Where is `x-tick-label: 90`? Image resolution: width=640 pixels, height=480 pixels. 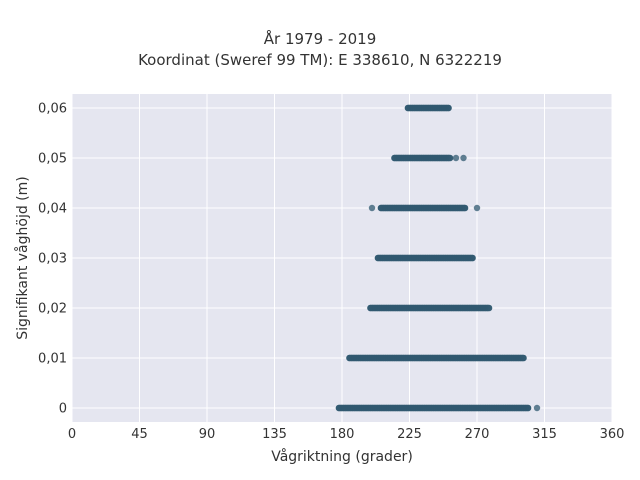 x-tick-label: 90 is located at coordinates (207, 434).